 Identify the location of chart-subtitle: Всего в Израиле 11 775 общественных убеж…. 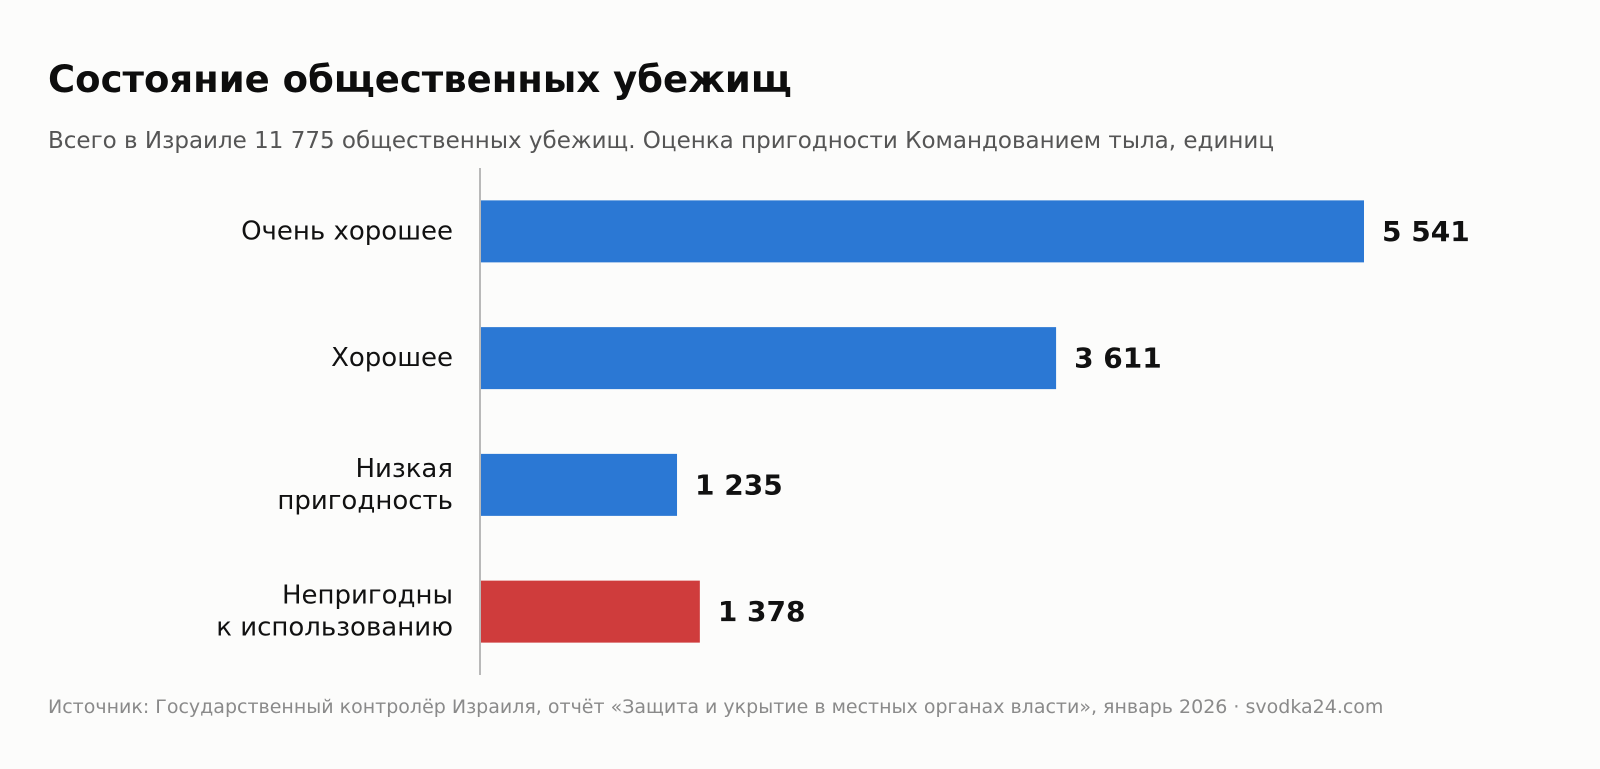
(661, 141).